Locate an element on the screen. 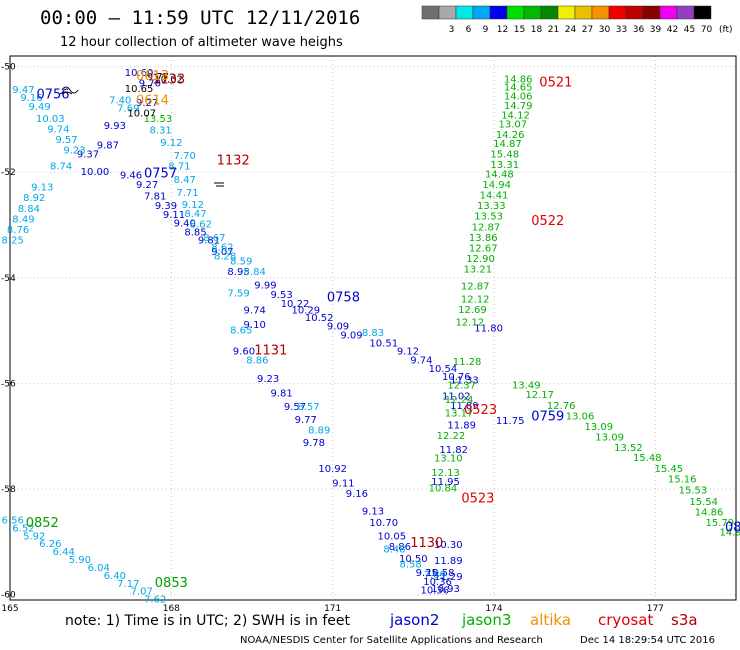  jason2-swh-value: 10.36 is located at coordinates (435, 591).